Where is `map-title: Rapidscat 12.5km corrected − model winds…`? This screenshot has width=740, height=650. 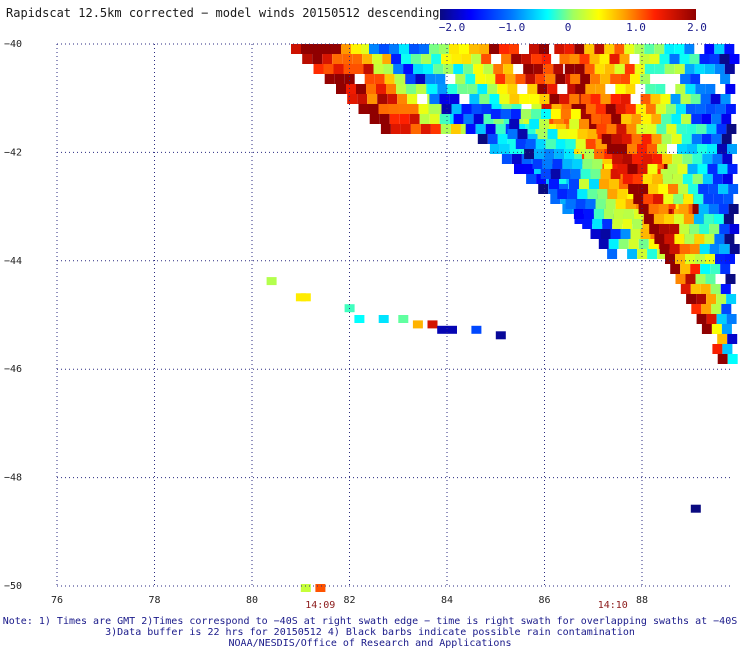 map-title: Rapidscat 12.5km corrected − model winds… is located at coordinates (223, 13).